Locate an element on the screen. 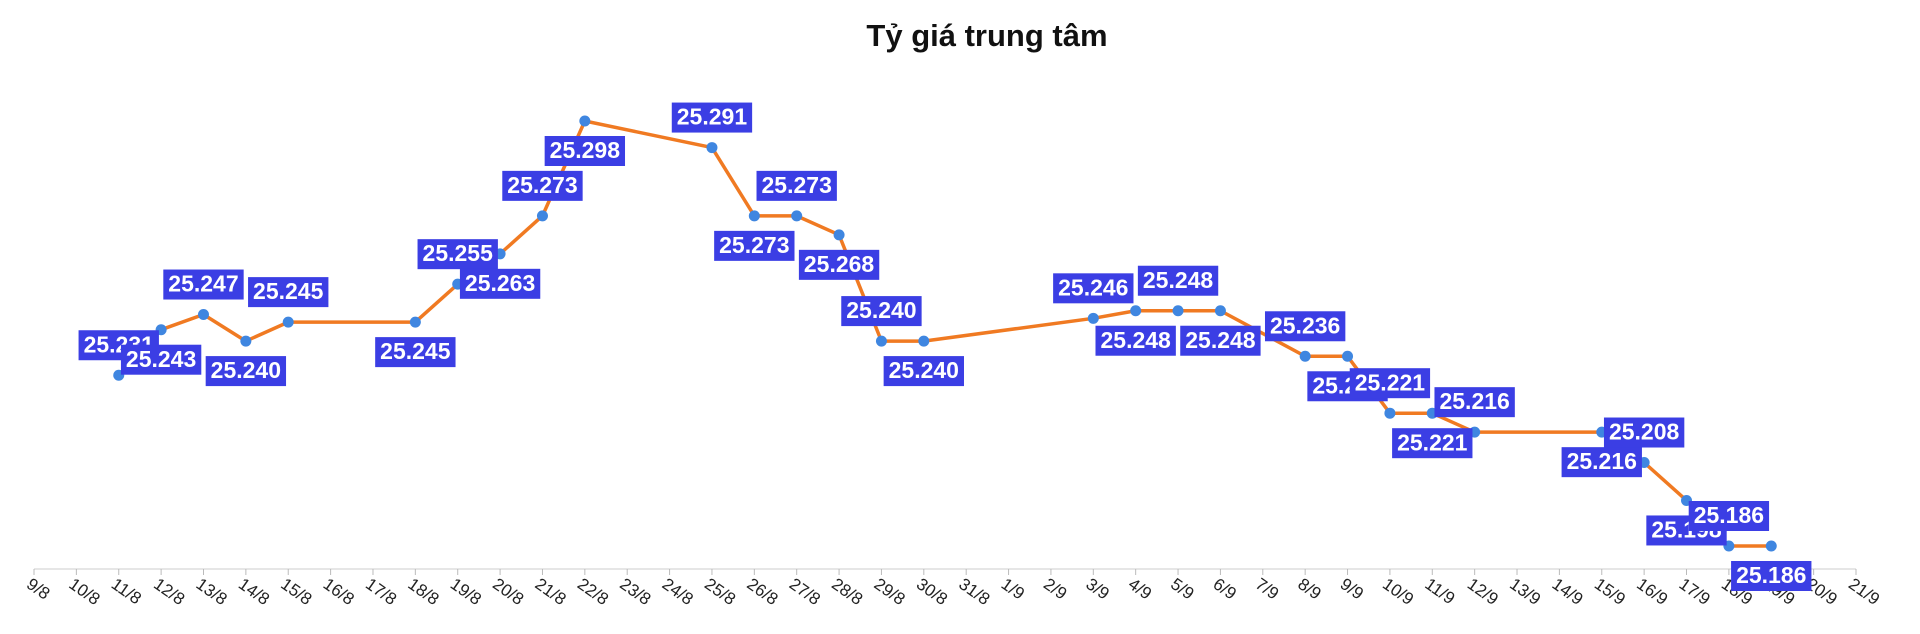  value-label-text: 25.247 is located at coordinates (203, 284).